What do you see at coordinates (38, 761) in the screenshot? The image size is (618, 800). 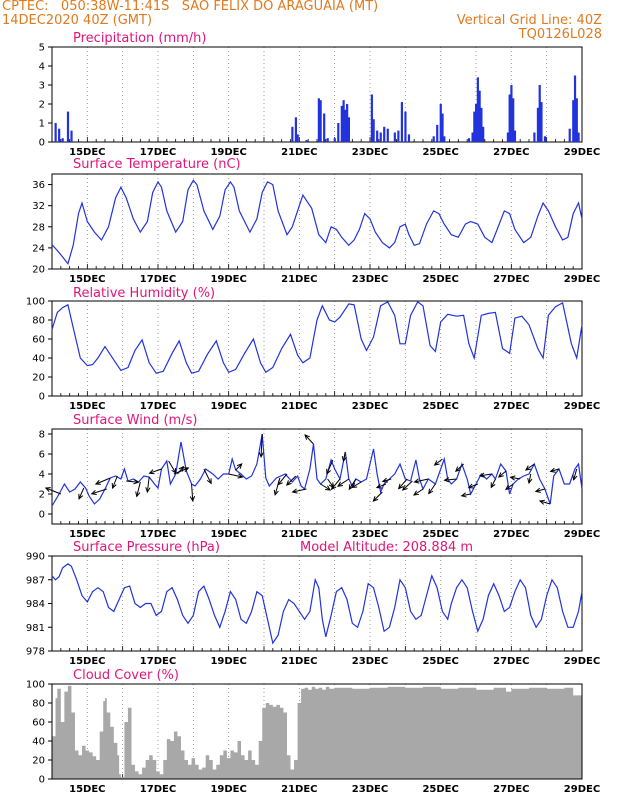 I see `y-tick-label: 20` at bounding box center [38, 761].